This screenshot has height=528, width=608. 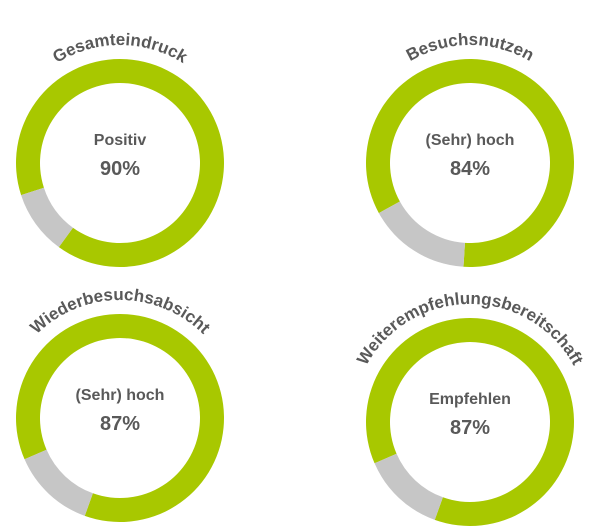 What do you see at coordinates (120, 169) in the screenshot?
I see `value-label: 90%` at bounding box center [120, 169].